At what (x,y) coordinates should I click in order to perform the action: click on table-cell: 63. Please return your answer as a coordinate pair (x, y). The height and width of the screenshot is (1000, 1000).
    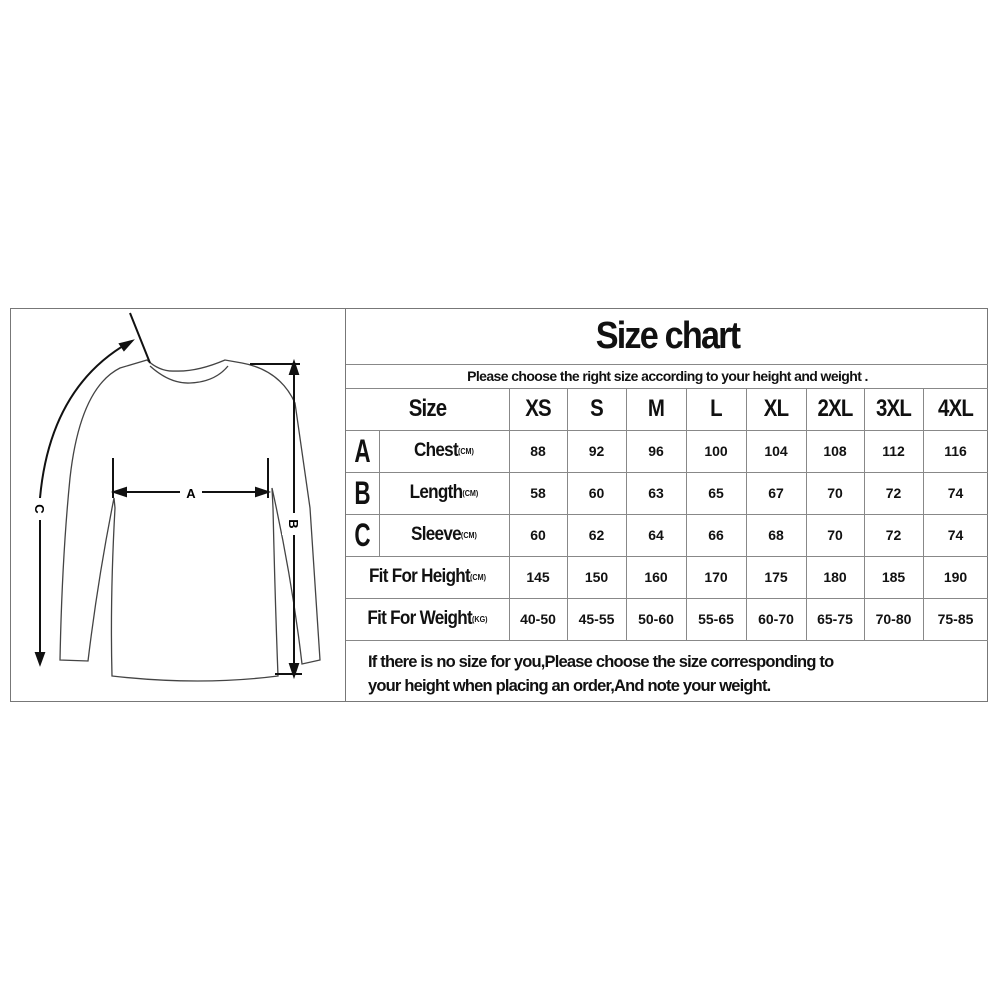
    Looking at the image, I should click on (656, 493).